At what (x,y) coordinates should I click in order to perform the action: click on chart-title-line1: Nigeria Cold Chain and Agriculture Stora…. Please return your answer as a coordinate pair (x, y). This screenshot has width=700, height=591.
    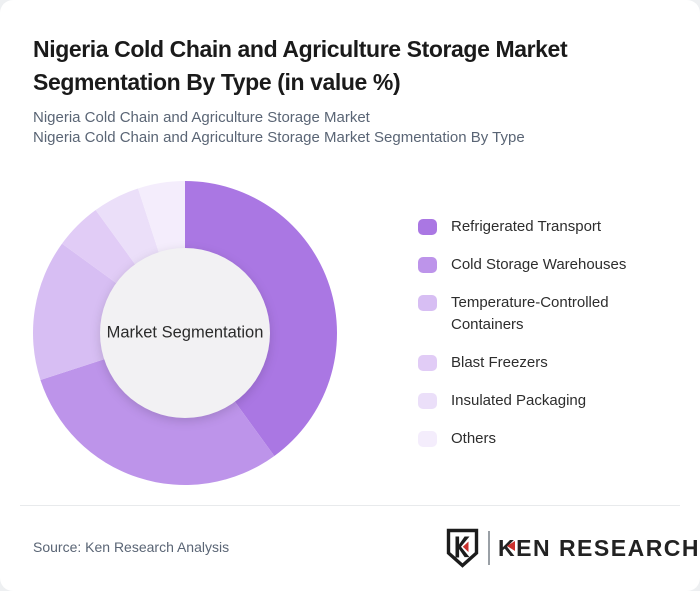
    Looking at the image, I should click on (300, 49).